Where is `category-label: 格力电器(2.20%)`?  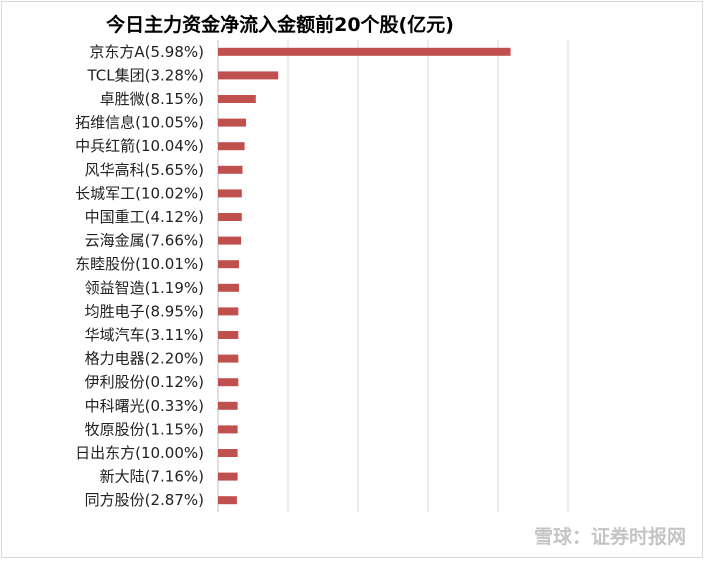
category-label: 格力电器(2.20%) is located at coordinates (144, 359).